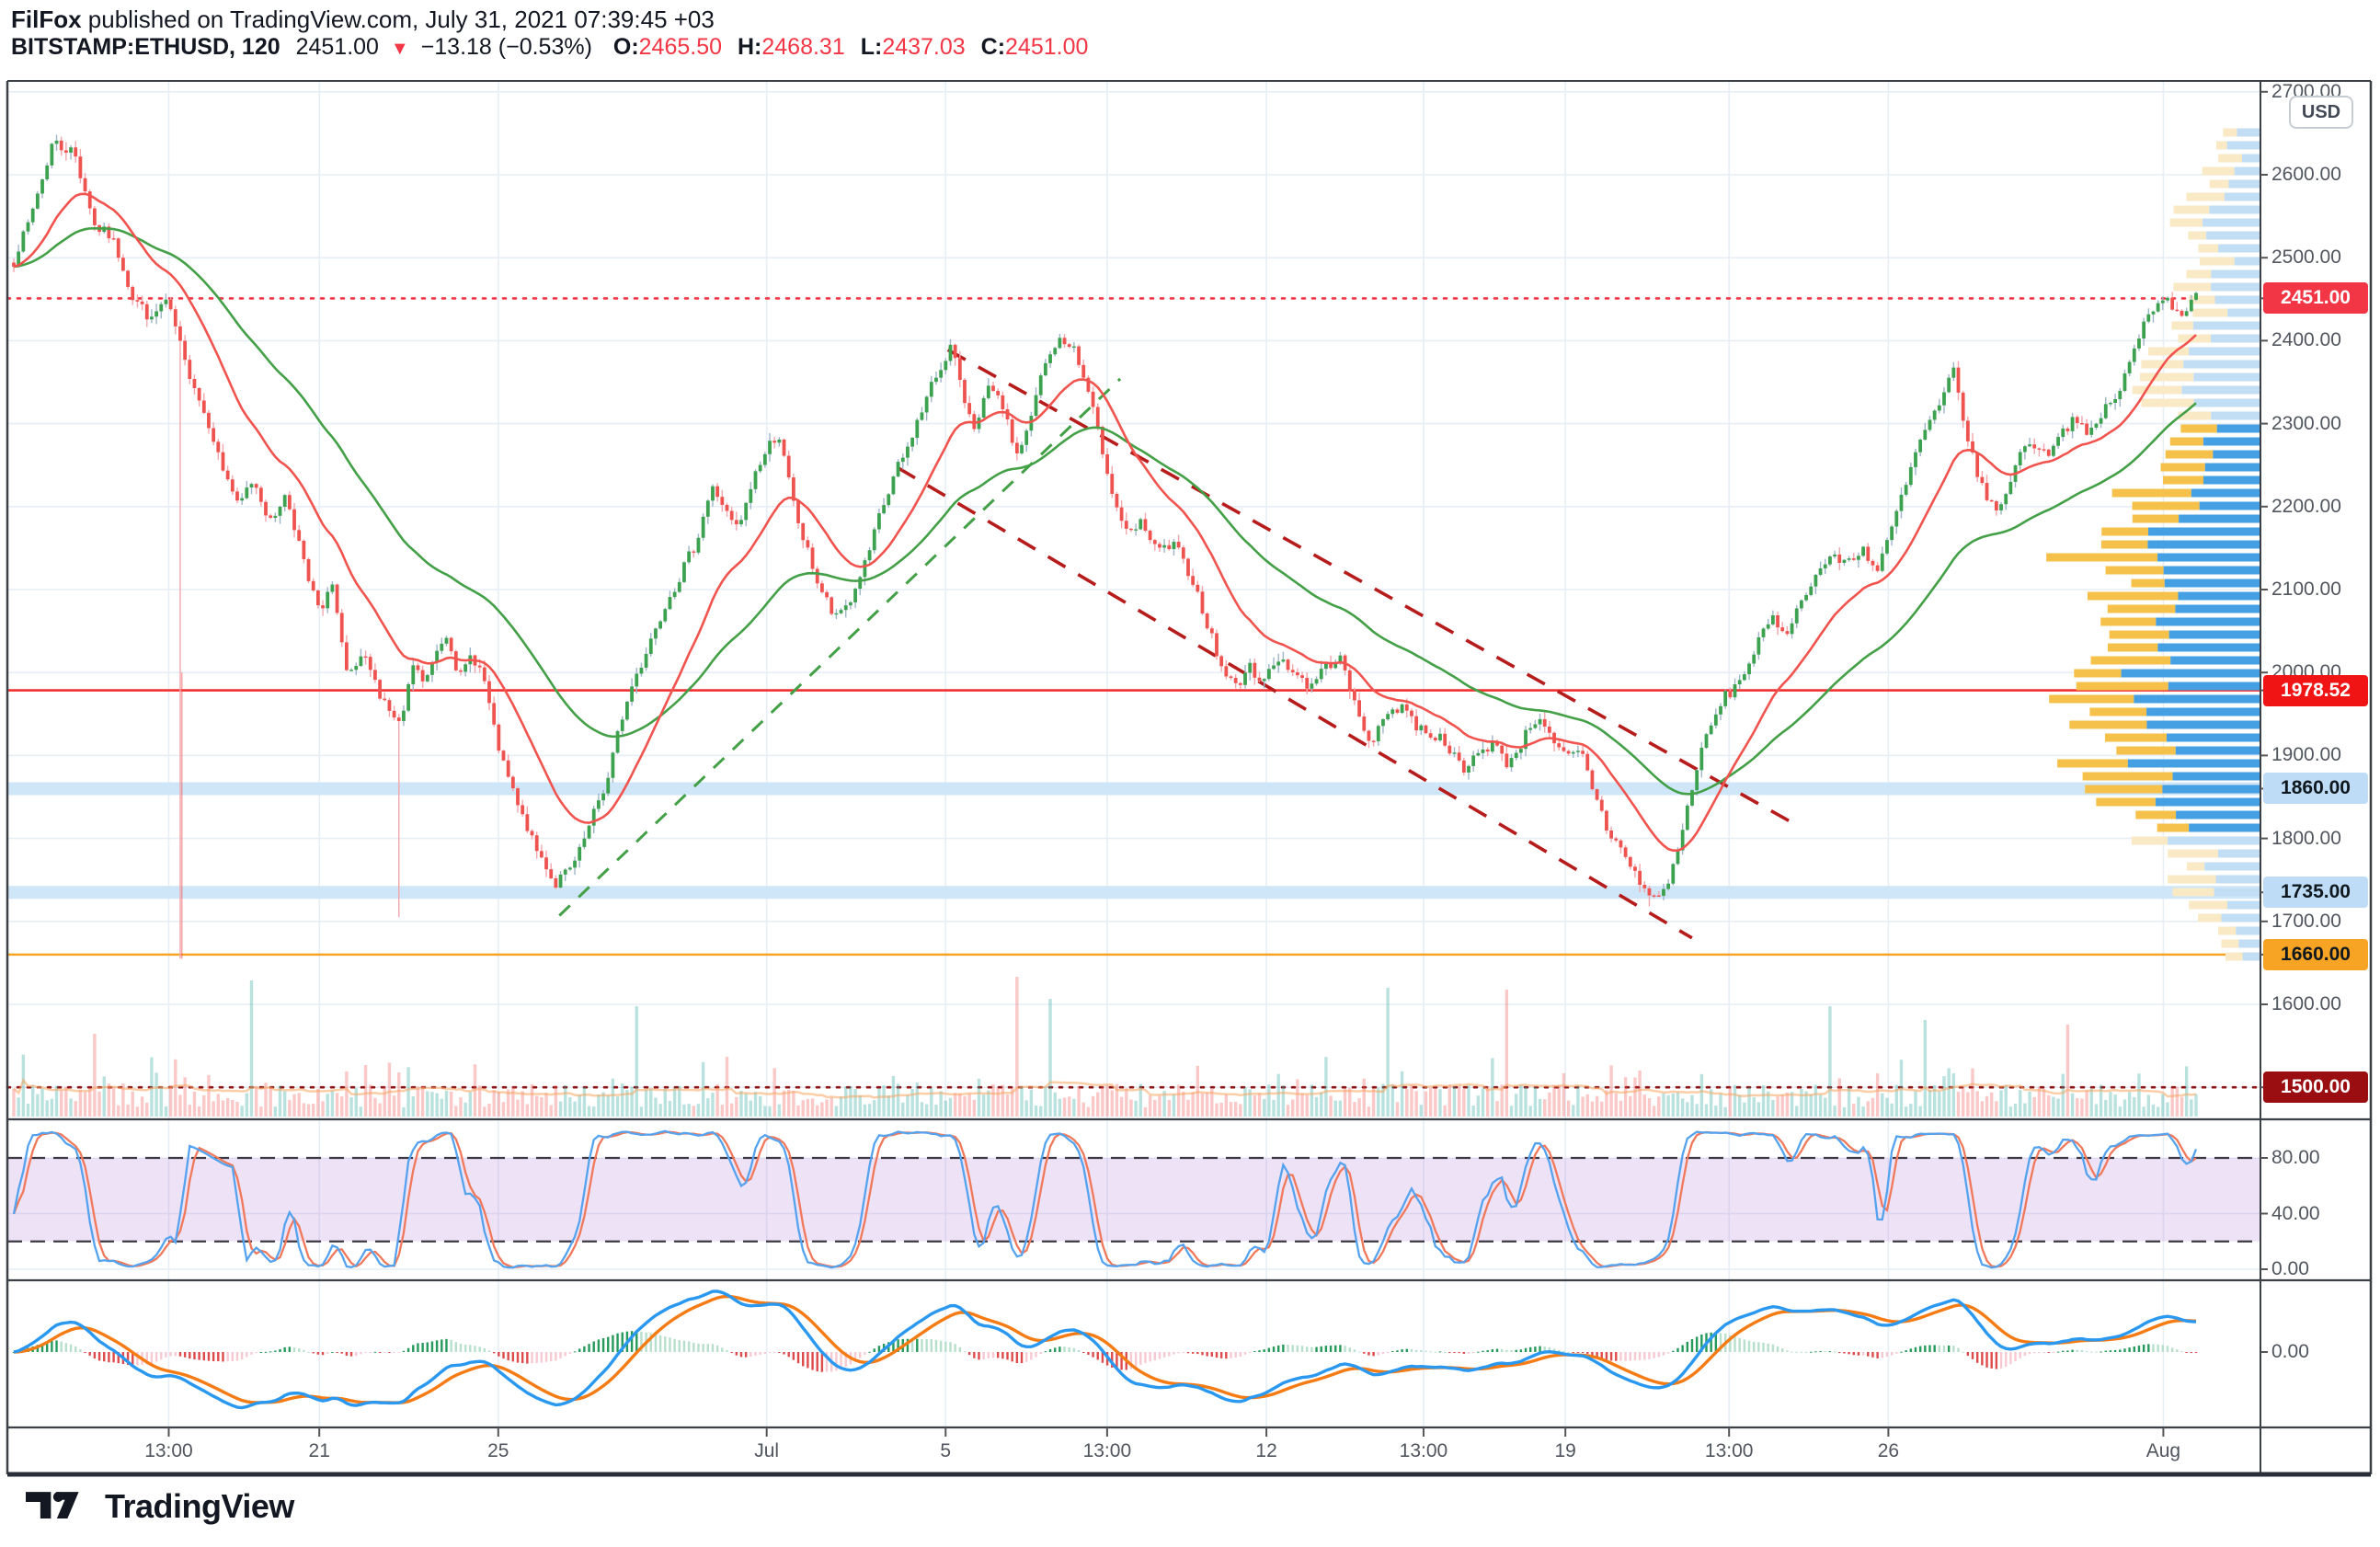  I want to click on price-level-badge: 1735.00, so click(2315, 893).